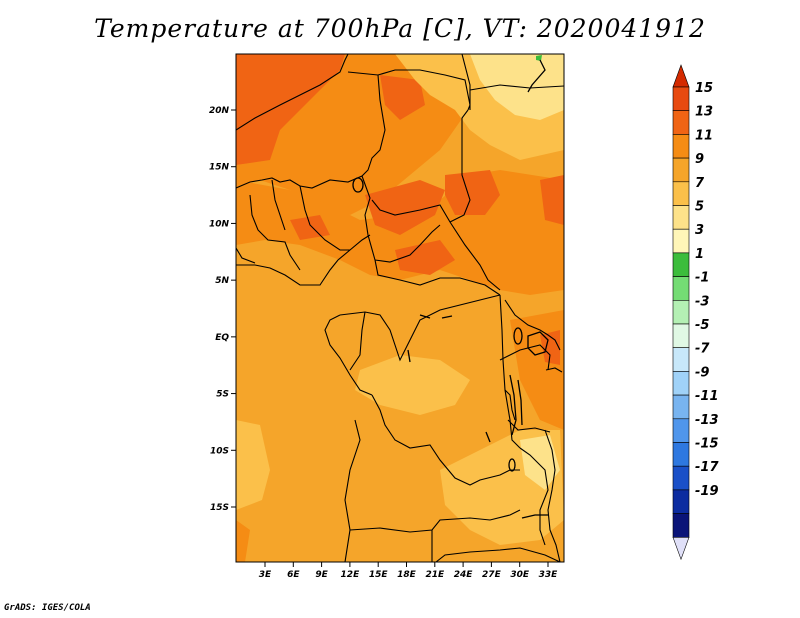 The image size is (800, 618). What do you see at coordinates (699, 159) in the screenshot?
I see `colorbar-label: 9` at bounding box center [699, 159].